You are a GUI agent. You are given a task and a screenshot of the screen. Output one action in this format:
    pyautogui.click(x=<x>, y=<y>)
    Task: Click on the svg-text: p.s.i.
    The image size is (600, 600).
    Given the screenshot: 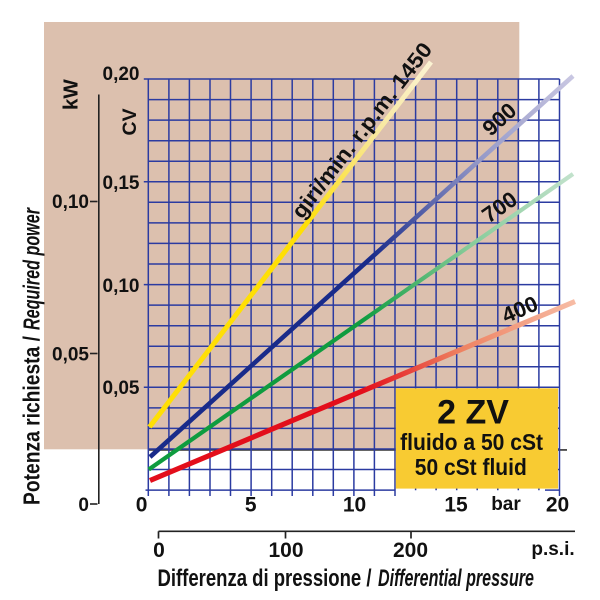 What is the action you would take?
    pyautogui.click(x=552, y=549)
    